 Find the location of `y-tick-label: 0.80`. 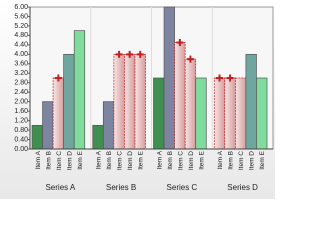

y-tick-label: 0.80 is located at coordinates (21, 130).